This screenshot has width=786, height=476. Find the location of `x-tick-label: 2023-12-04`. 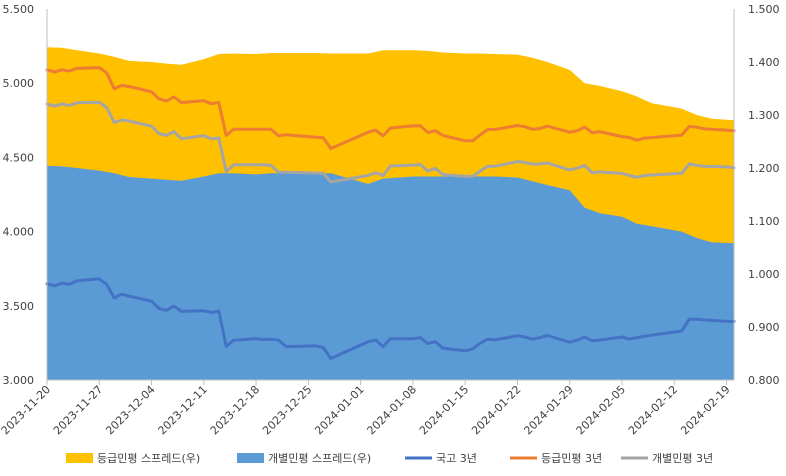

x-tick-label: 2023-12-04 is located at coordinates (130, 410).